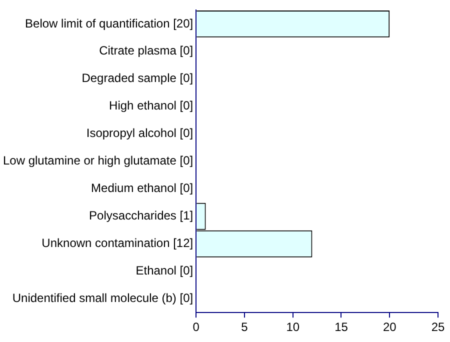  Describe the element at coordinates (244, 327) in the screenshot. I see `x-tick-label: 5` at that location.